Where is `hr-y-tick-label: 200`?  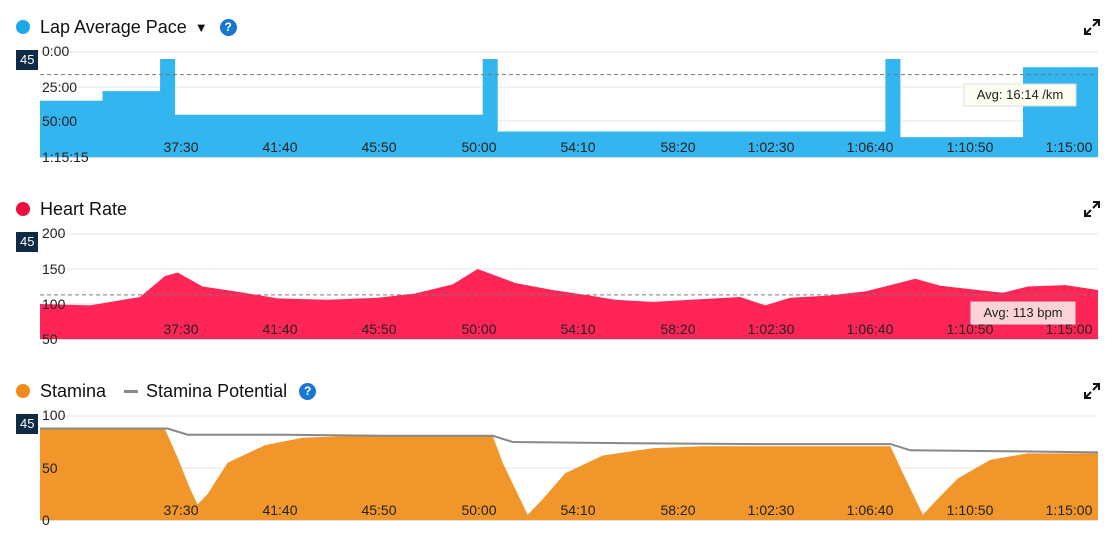 hr-y-tick-label: 200 is located at coordinates (54, 233).